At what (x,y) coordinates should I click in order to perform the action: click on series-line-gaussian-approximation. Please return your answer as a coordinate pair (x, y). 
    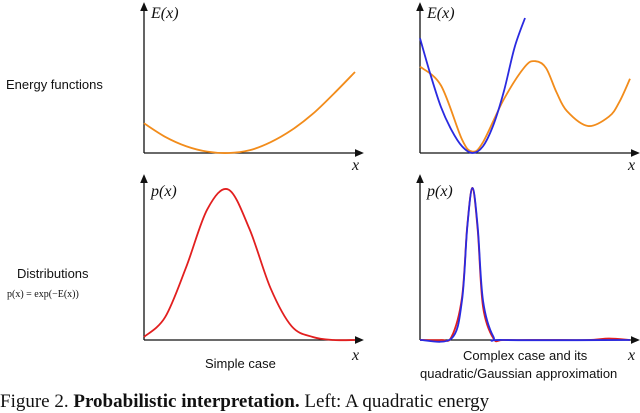
    Looking at the image, I should click on (525, 265).